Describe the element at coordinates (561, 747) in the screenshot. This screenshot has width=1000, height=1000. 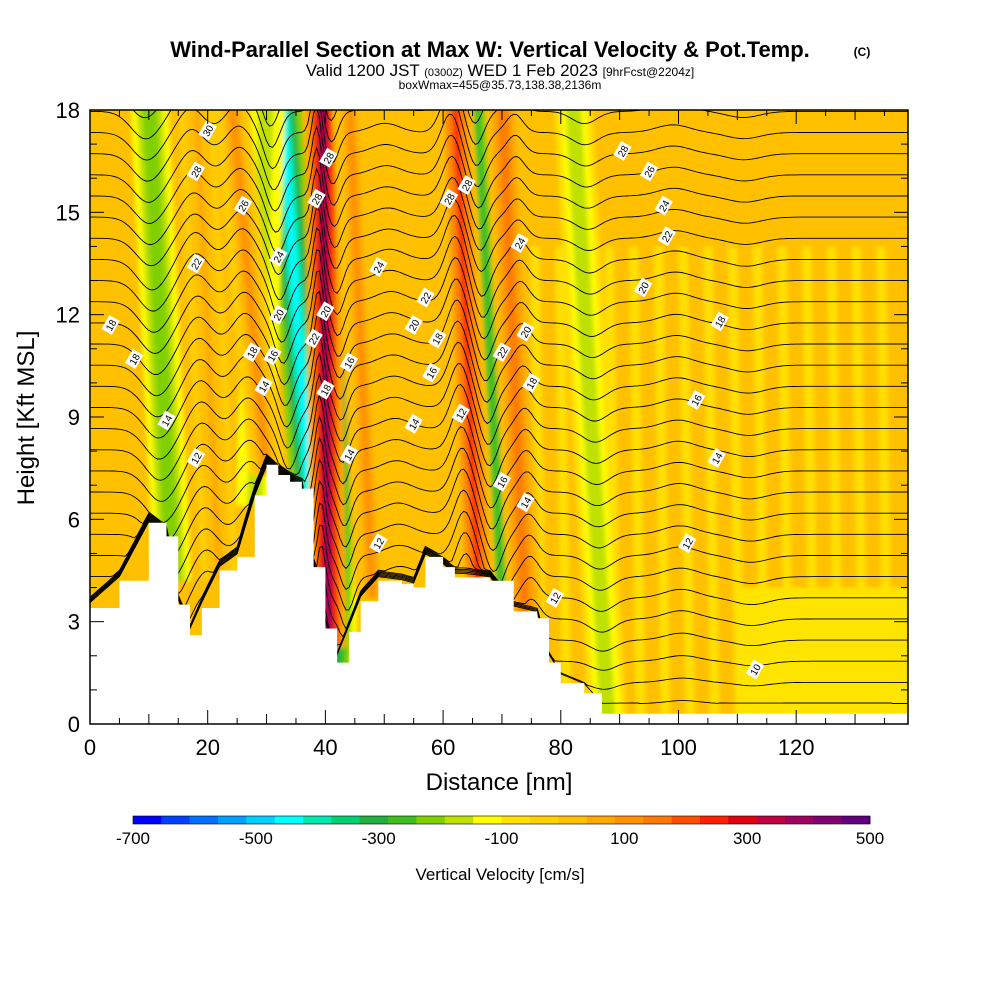
I see `x-tick-label: 80` at that location.